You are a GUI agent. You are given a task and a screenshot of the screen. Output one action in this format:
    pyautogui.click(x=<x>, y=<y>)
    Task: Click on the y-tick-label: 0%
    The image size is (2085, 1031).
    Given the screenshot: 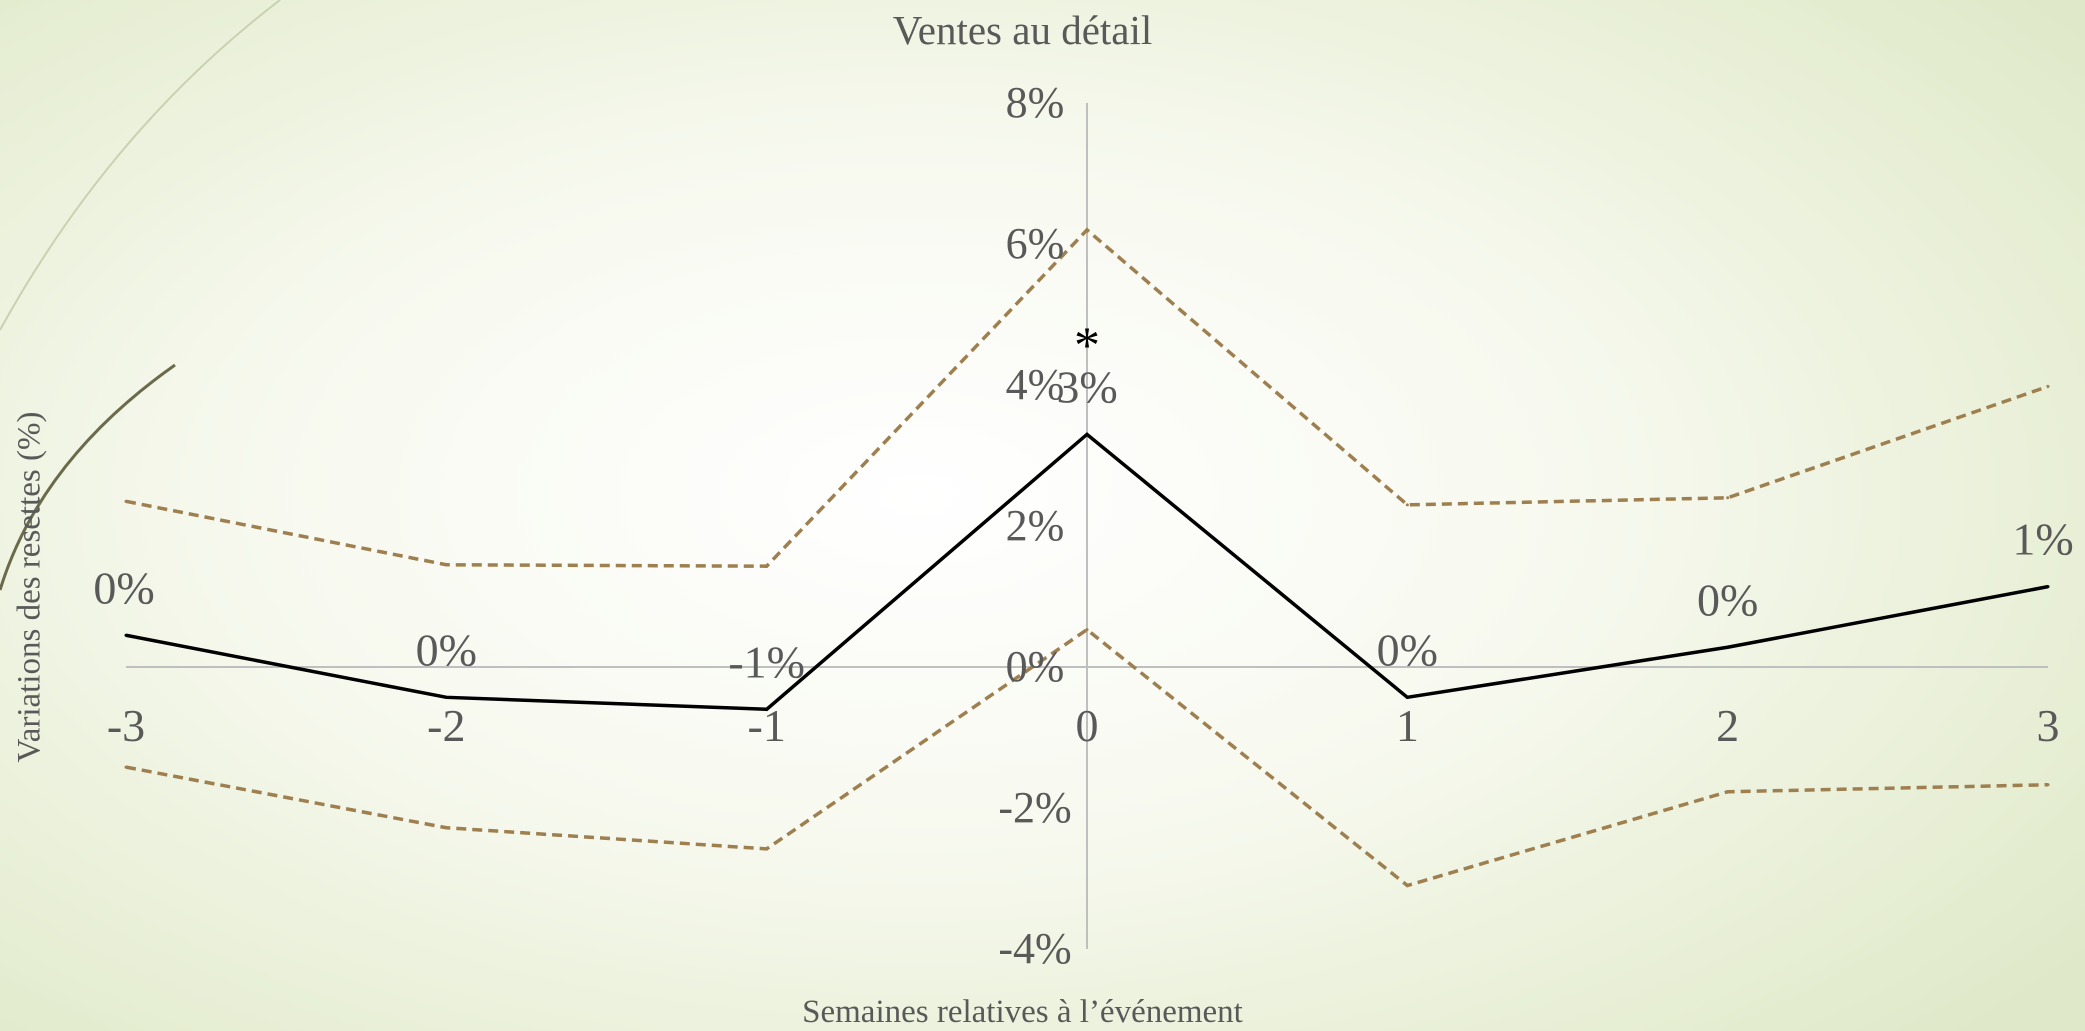 What is the action you would take?
    pyautogui.click(x=1035, y=666)
    